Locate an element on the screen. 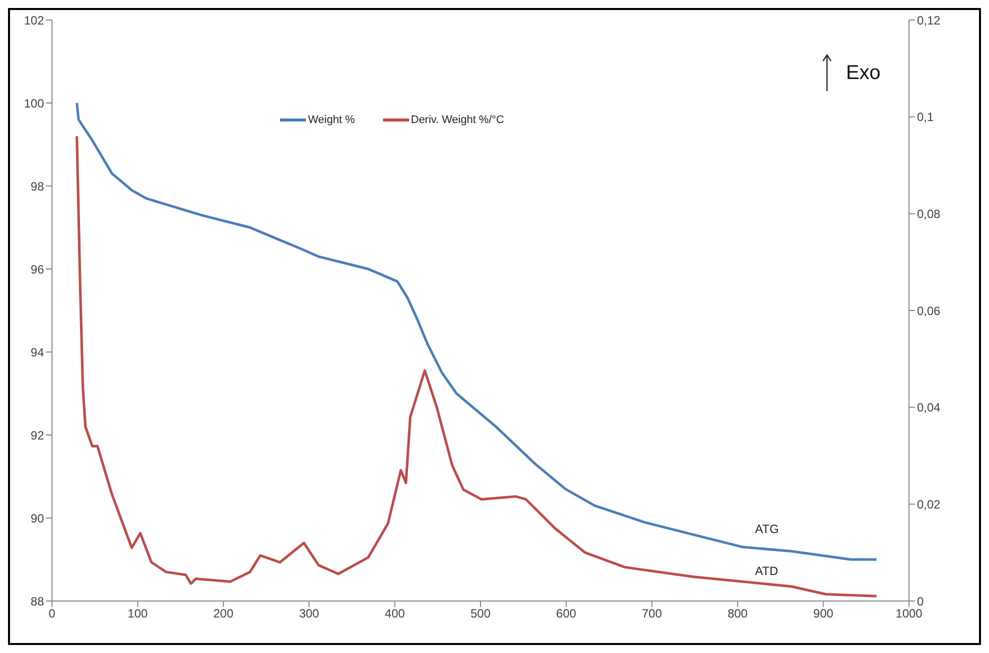  y2-tick-label: 0,12 is located at coordinates (929, 20).